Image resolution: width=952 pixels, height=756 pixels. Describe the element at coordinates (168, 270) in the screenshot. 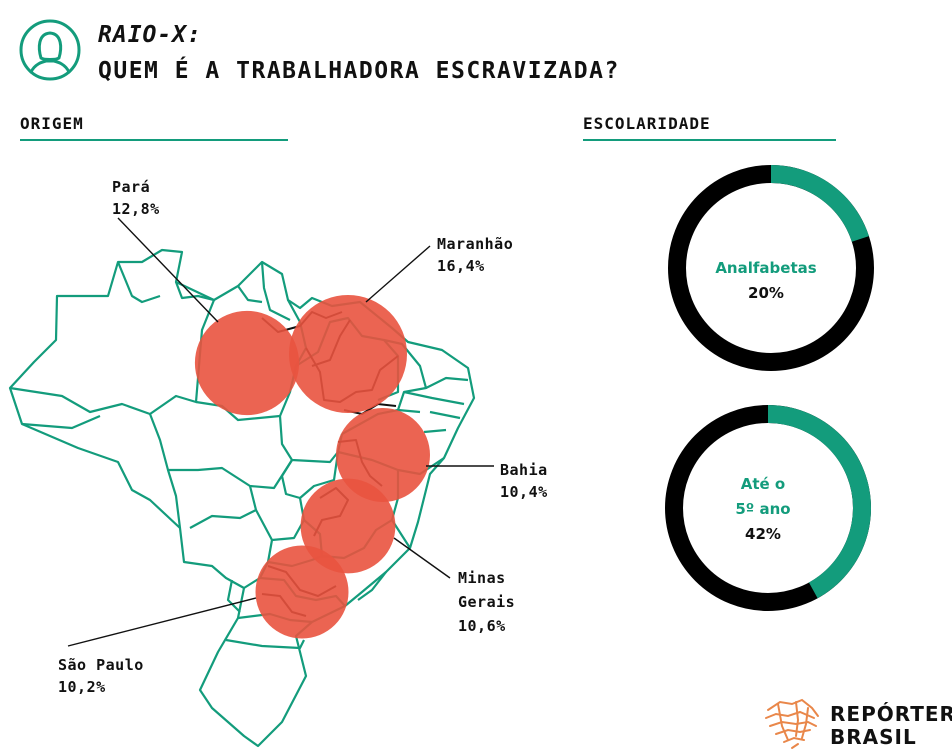

I see `leader-line-para` at that location.